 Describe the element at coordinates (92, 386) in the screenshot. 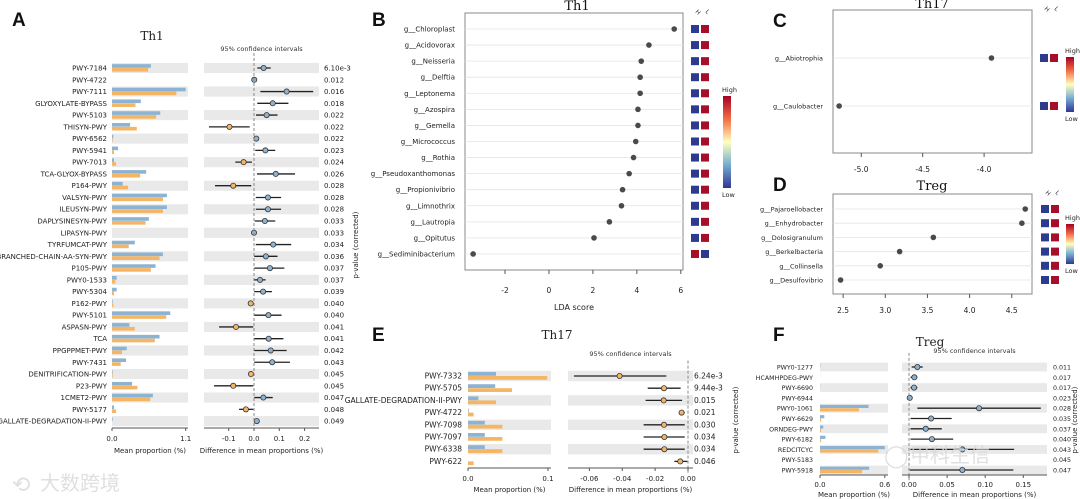

I see `row-label: P23-PWY` at that location.